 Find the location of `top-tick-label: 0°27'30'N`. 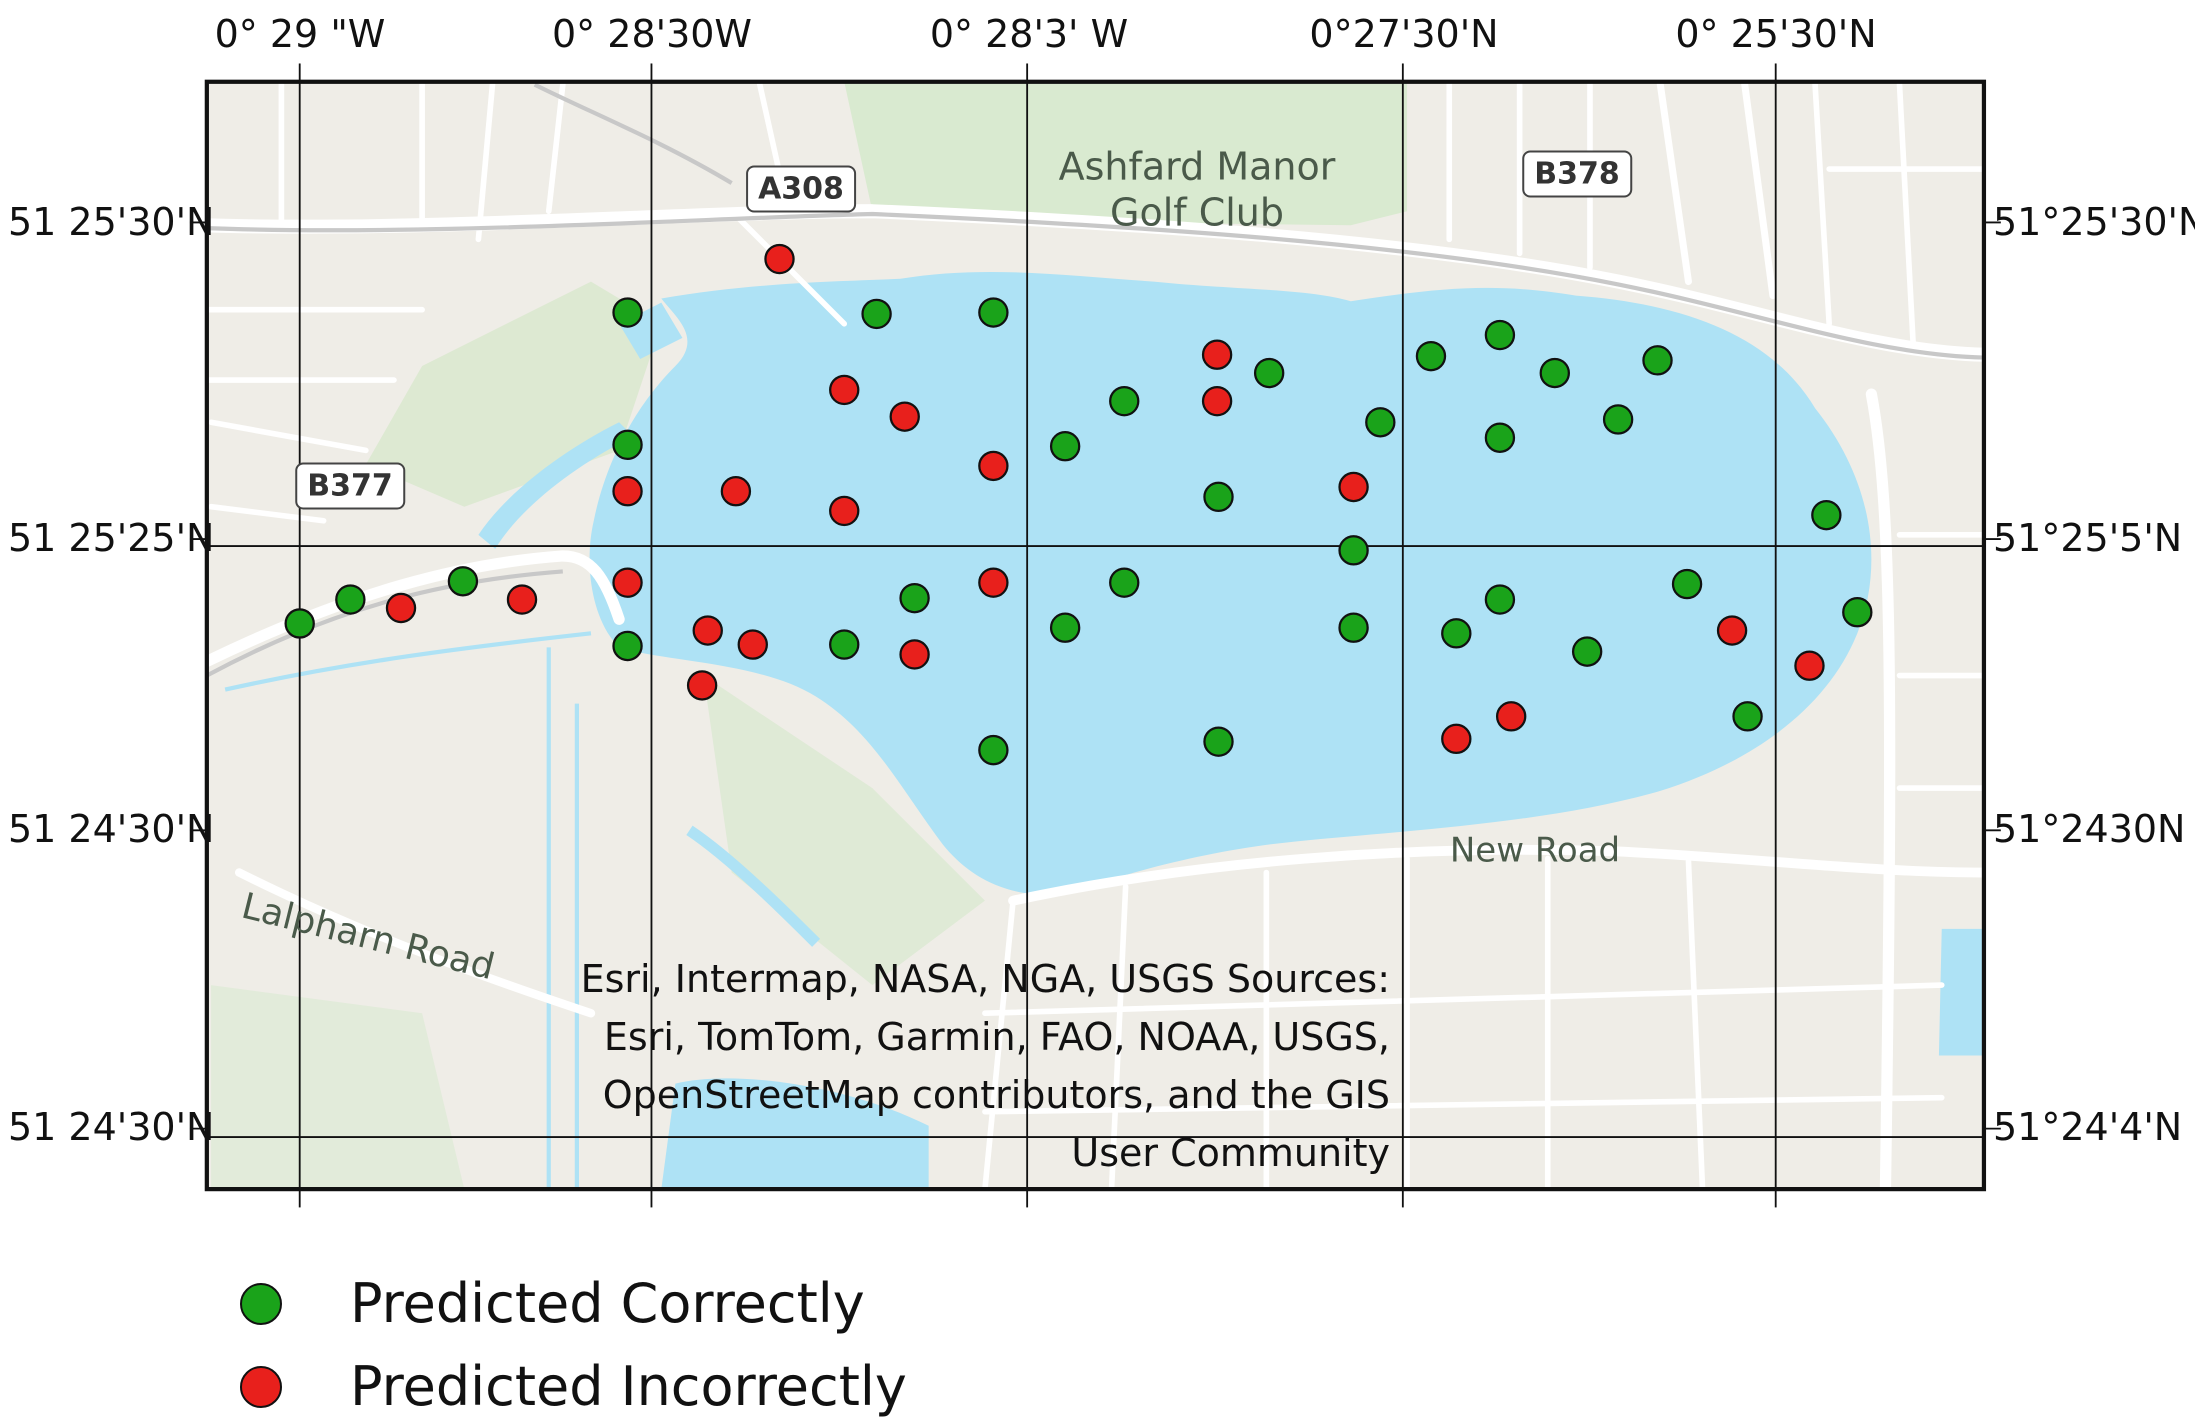

top-tick-label: 0°27'30'N is located at coordinates (1404, 34).